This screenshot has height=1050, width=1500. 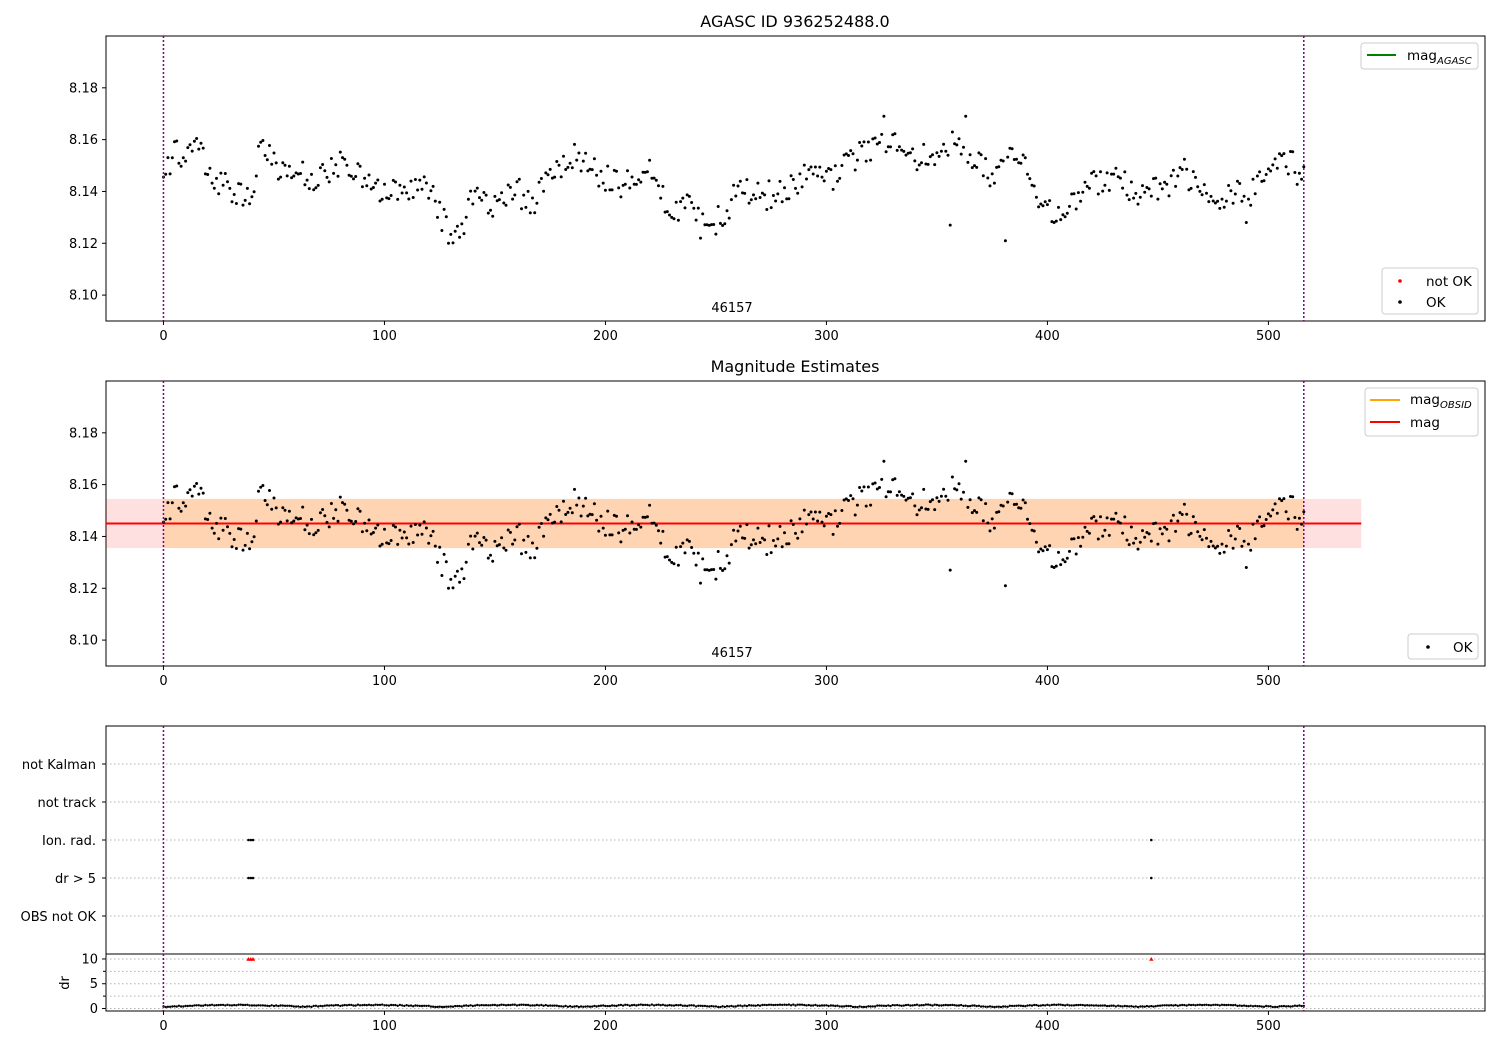 What do you see at coordinates (734, 524) in the screenshot?
I see `data-points` at bounding box center [734, 524].